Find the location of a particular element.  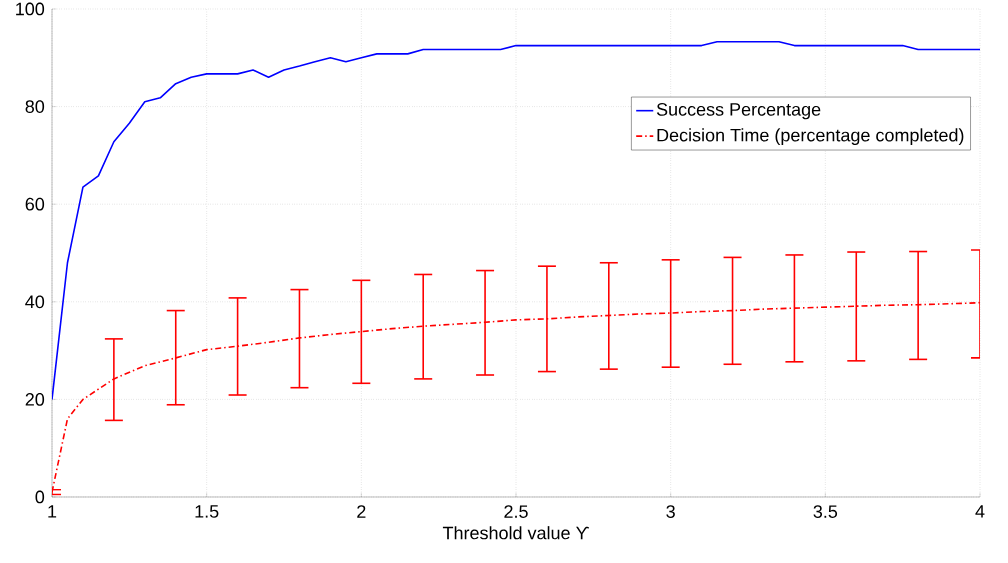

x-tick-label: 2.5 is located at coordinates (516, 511).